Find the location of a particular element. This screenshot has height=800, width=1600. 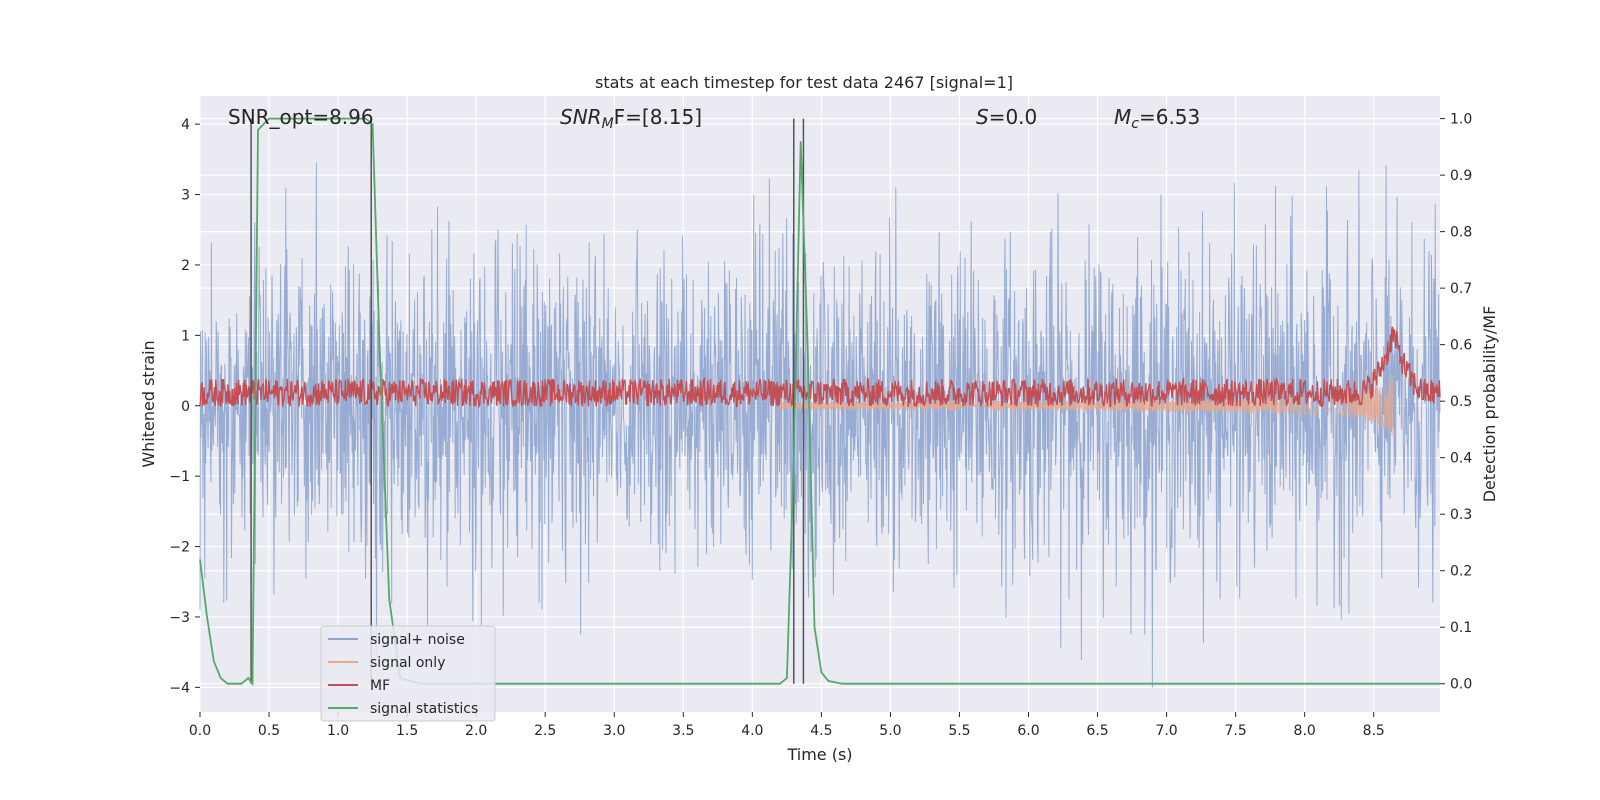

y-tick-label-6: 2 is located at coordinates (185, 266).